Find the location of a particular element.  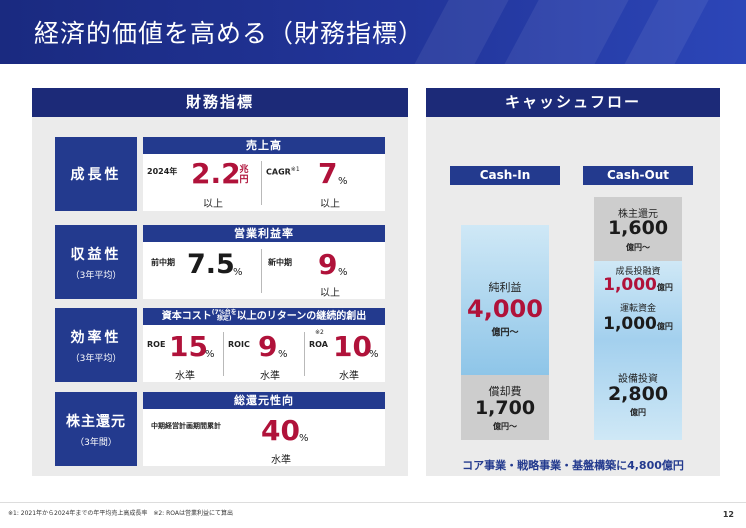

financial-indicators-header: 財務指標 is located at coordinates (220, 102).